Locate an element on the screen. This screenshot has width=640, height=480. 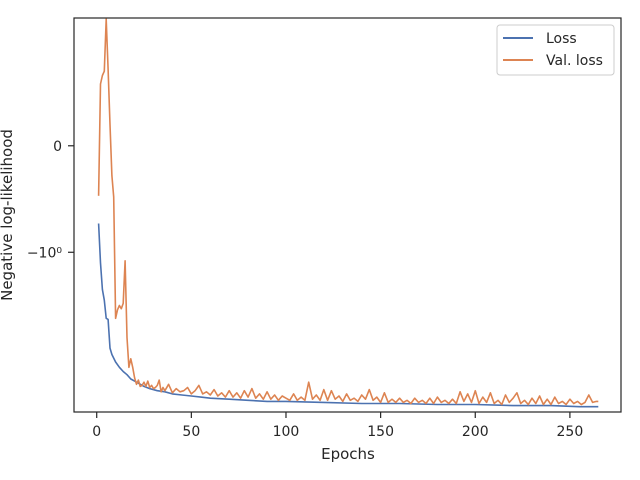
legend-label-val-loss: Val. loss is located at coordinates (574, 61).